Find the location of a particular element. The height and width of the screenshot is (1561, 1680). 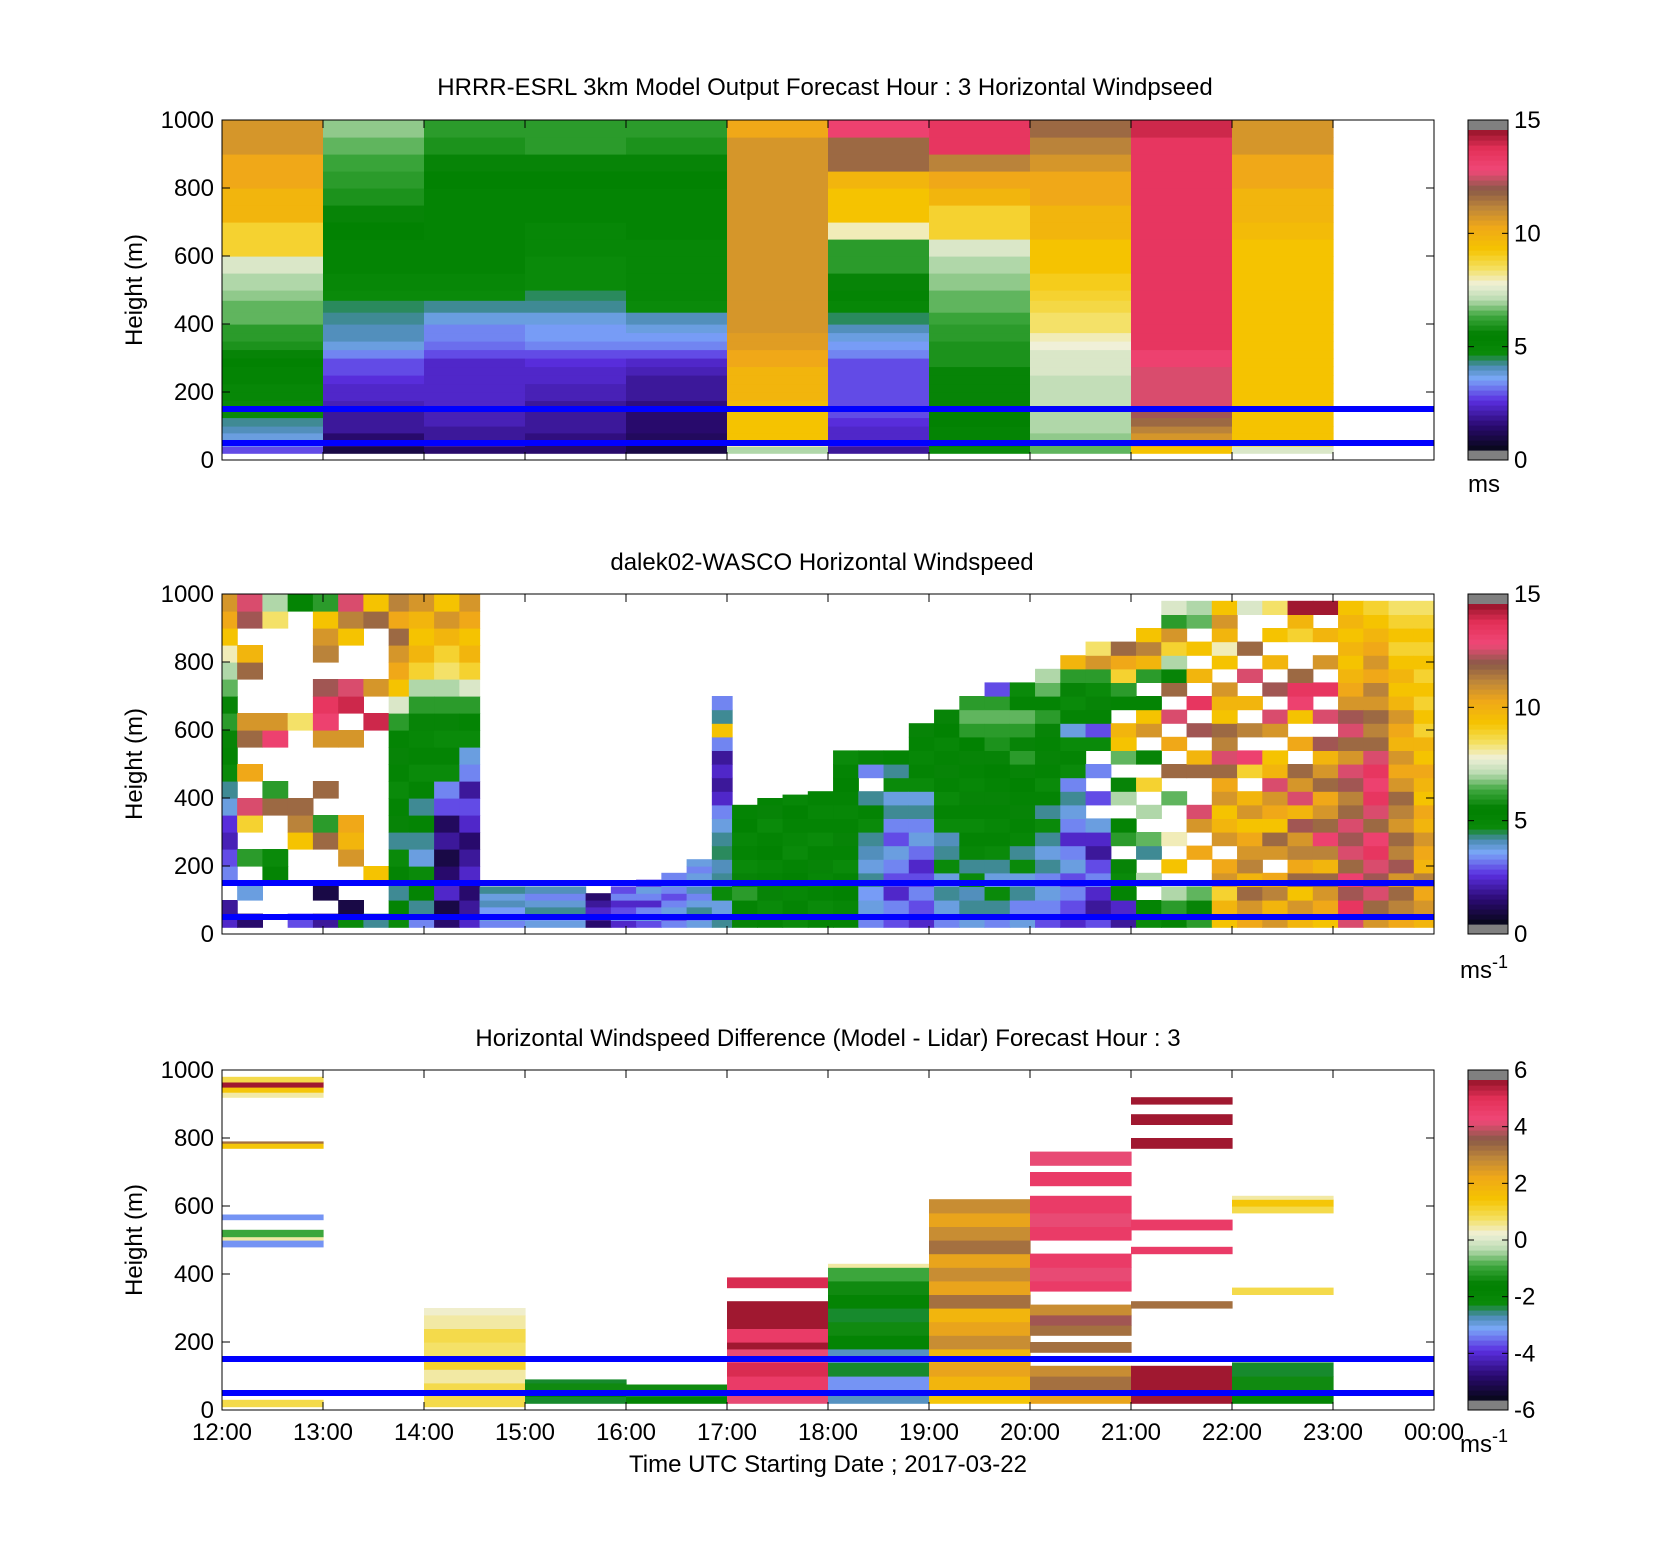

panel-2-title: dalek02-WASCO Horizontal Windspeed is located at coordinates (821, 562).